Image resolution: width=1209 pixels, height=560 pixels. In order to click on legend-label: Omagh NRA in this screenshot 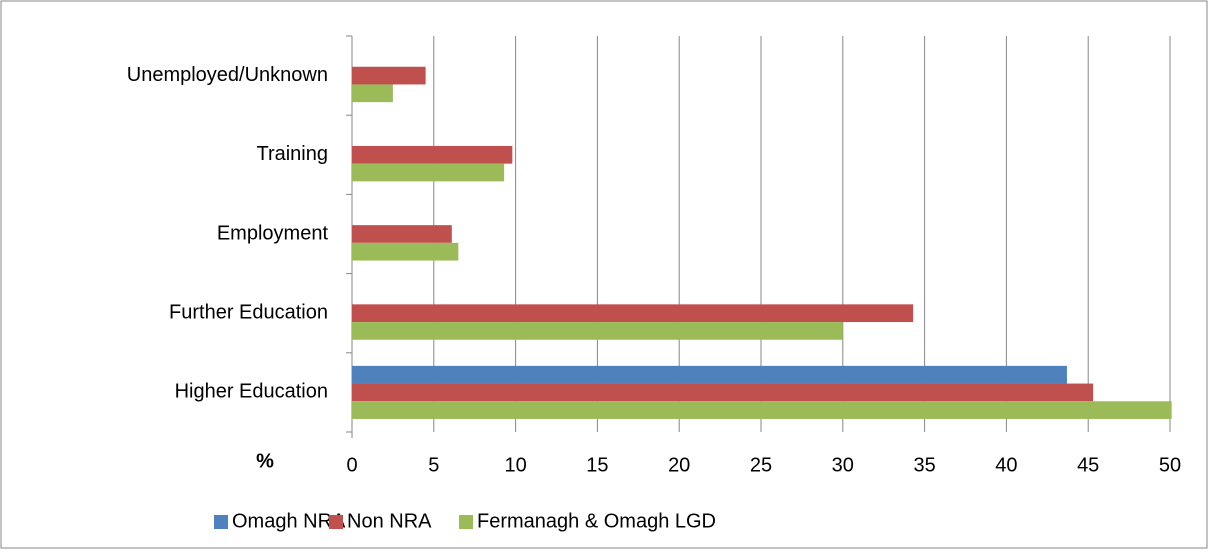, I will do `click(289, 521)`.